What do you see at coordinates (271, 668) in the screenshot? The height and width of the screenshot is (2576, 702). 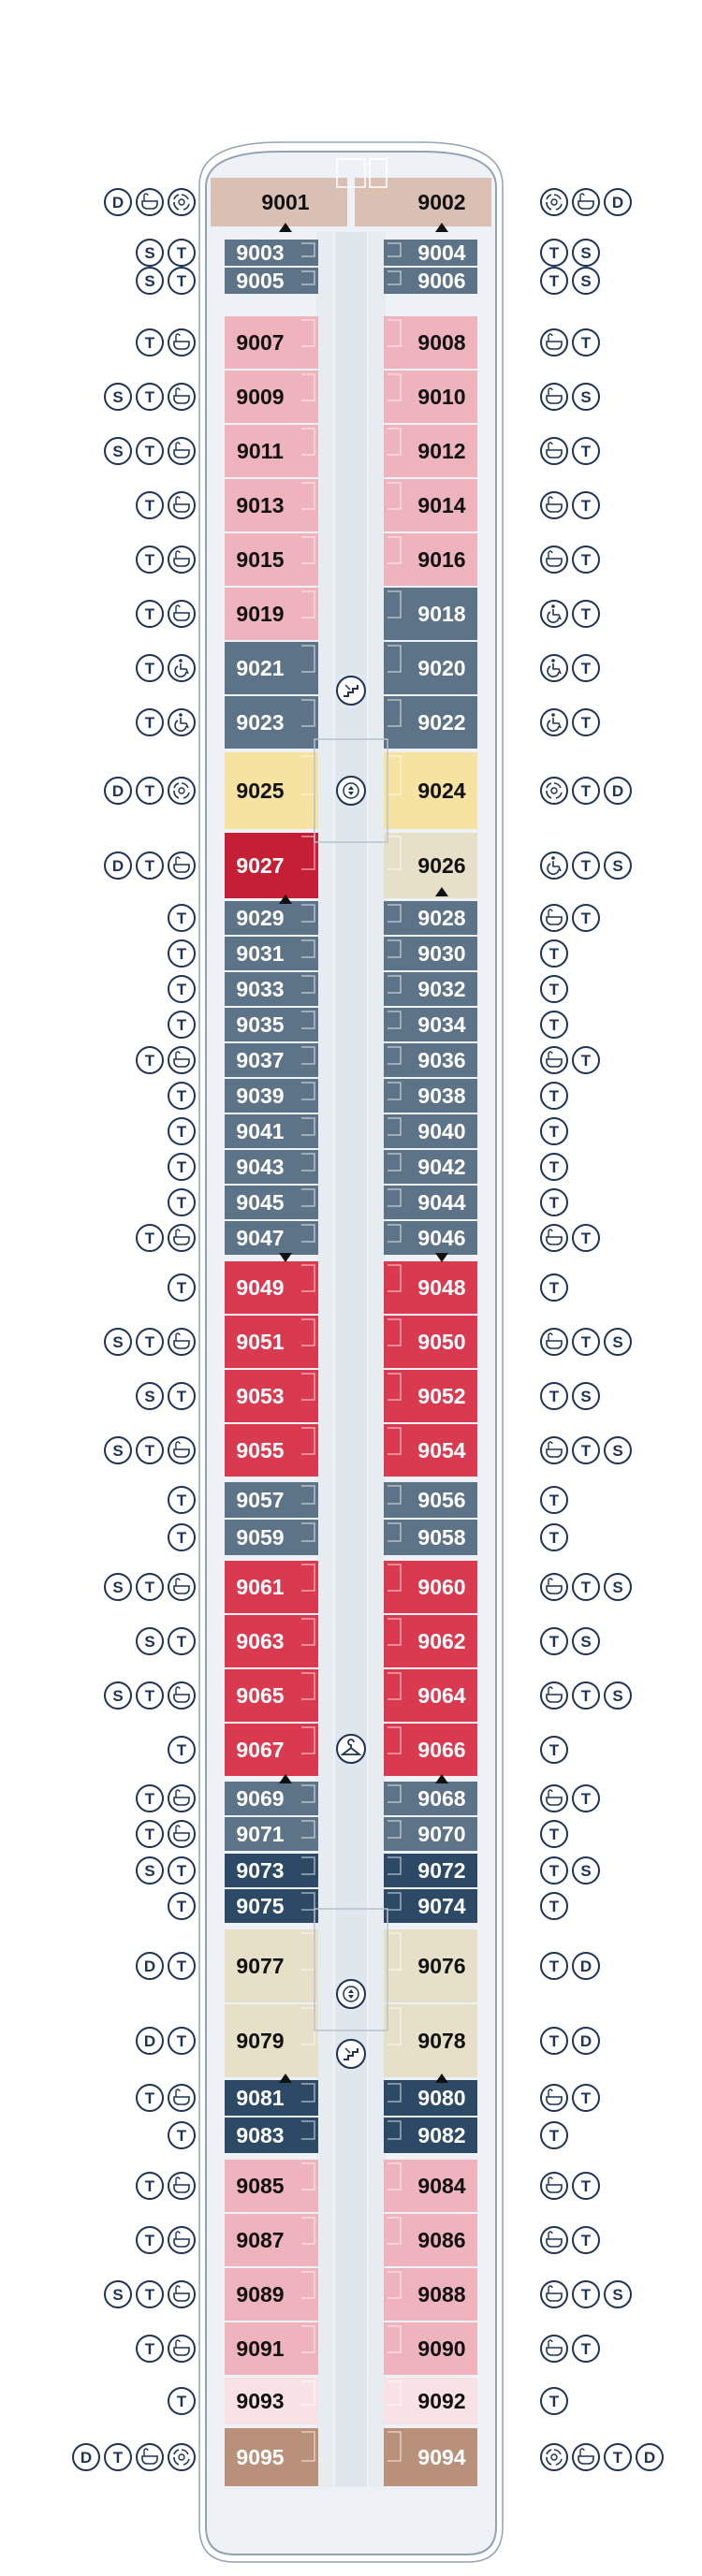 I see `cabin-9021: 9021` at bounding box center [271, 668].